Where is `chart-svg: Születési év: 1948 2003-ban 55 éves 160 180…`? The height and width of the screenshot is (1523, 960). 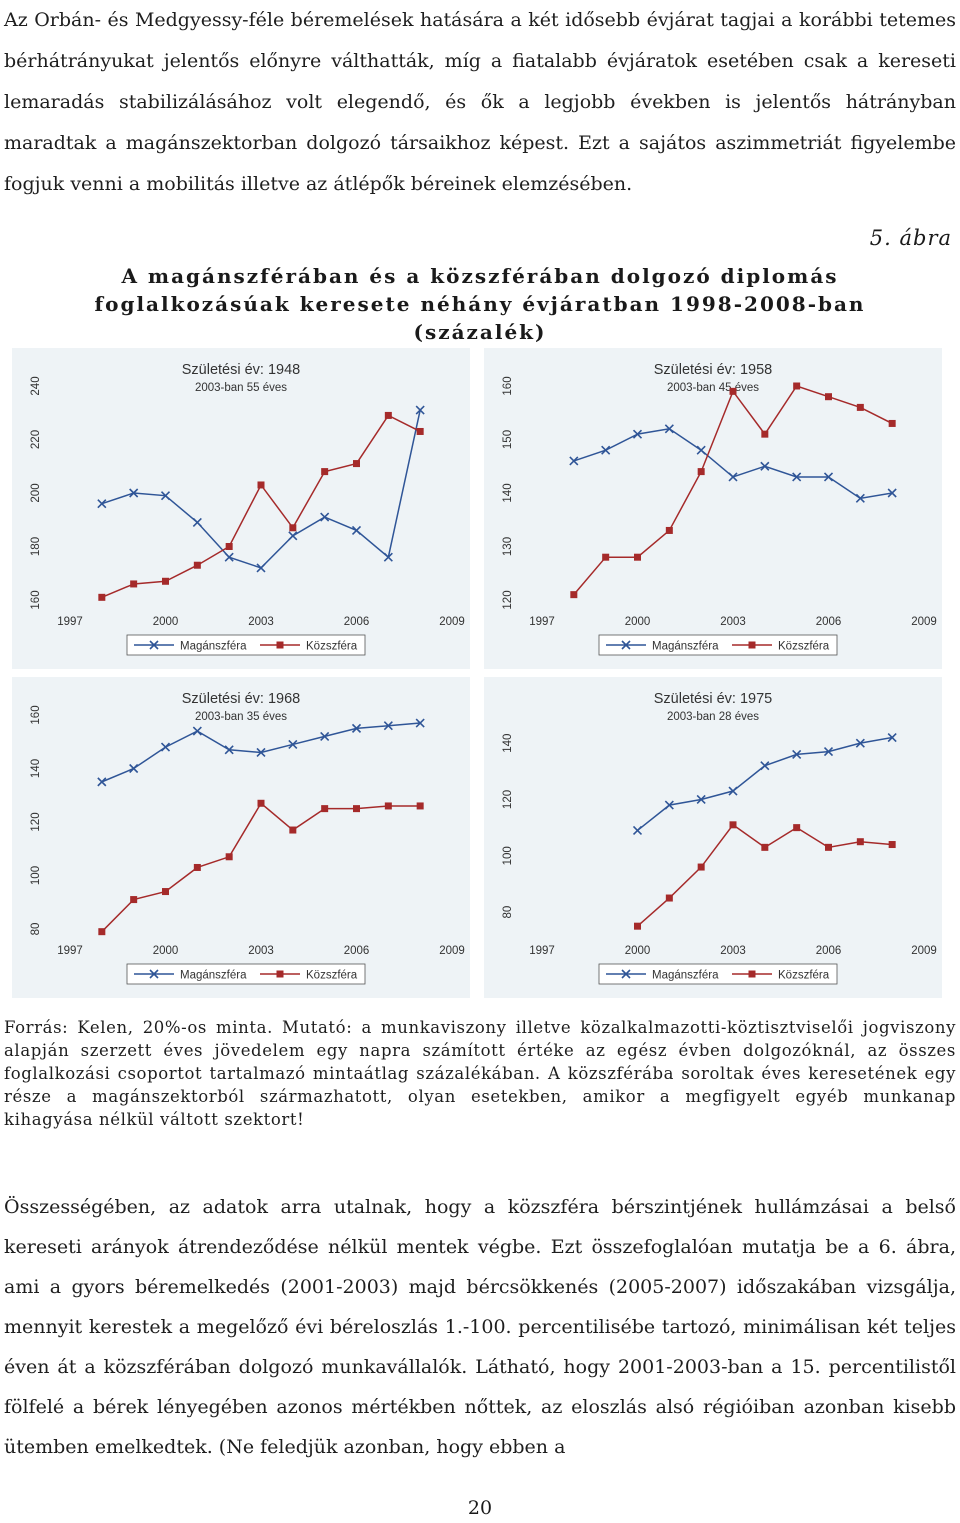 chart-svg: Születési év: 1948 2003-ban 55 éves 160 180… is located at coordinates (247, 509).